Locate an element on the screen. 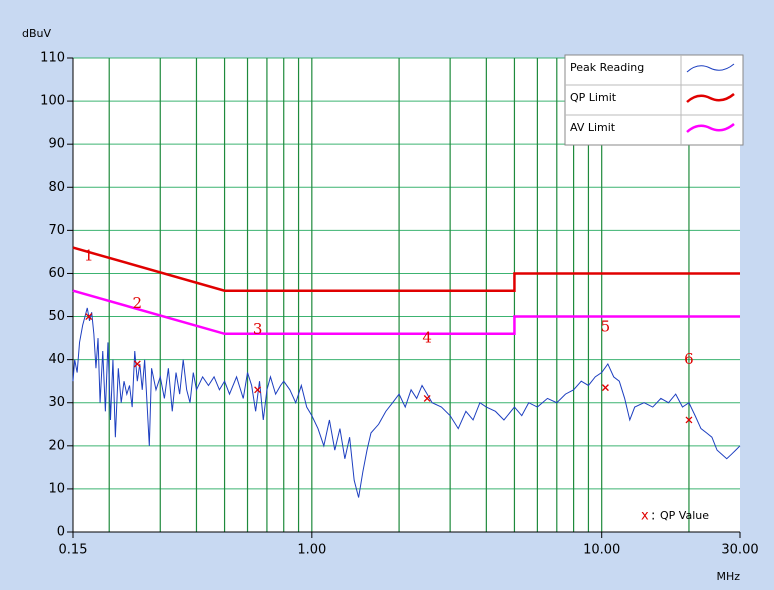  marker-label: 4 is located at coordinates (427, 337).